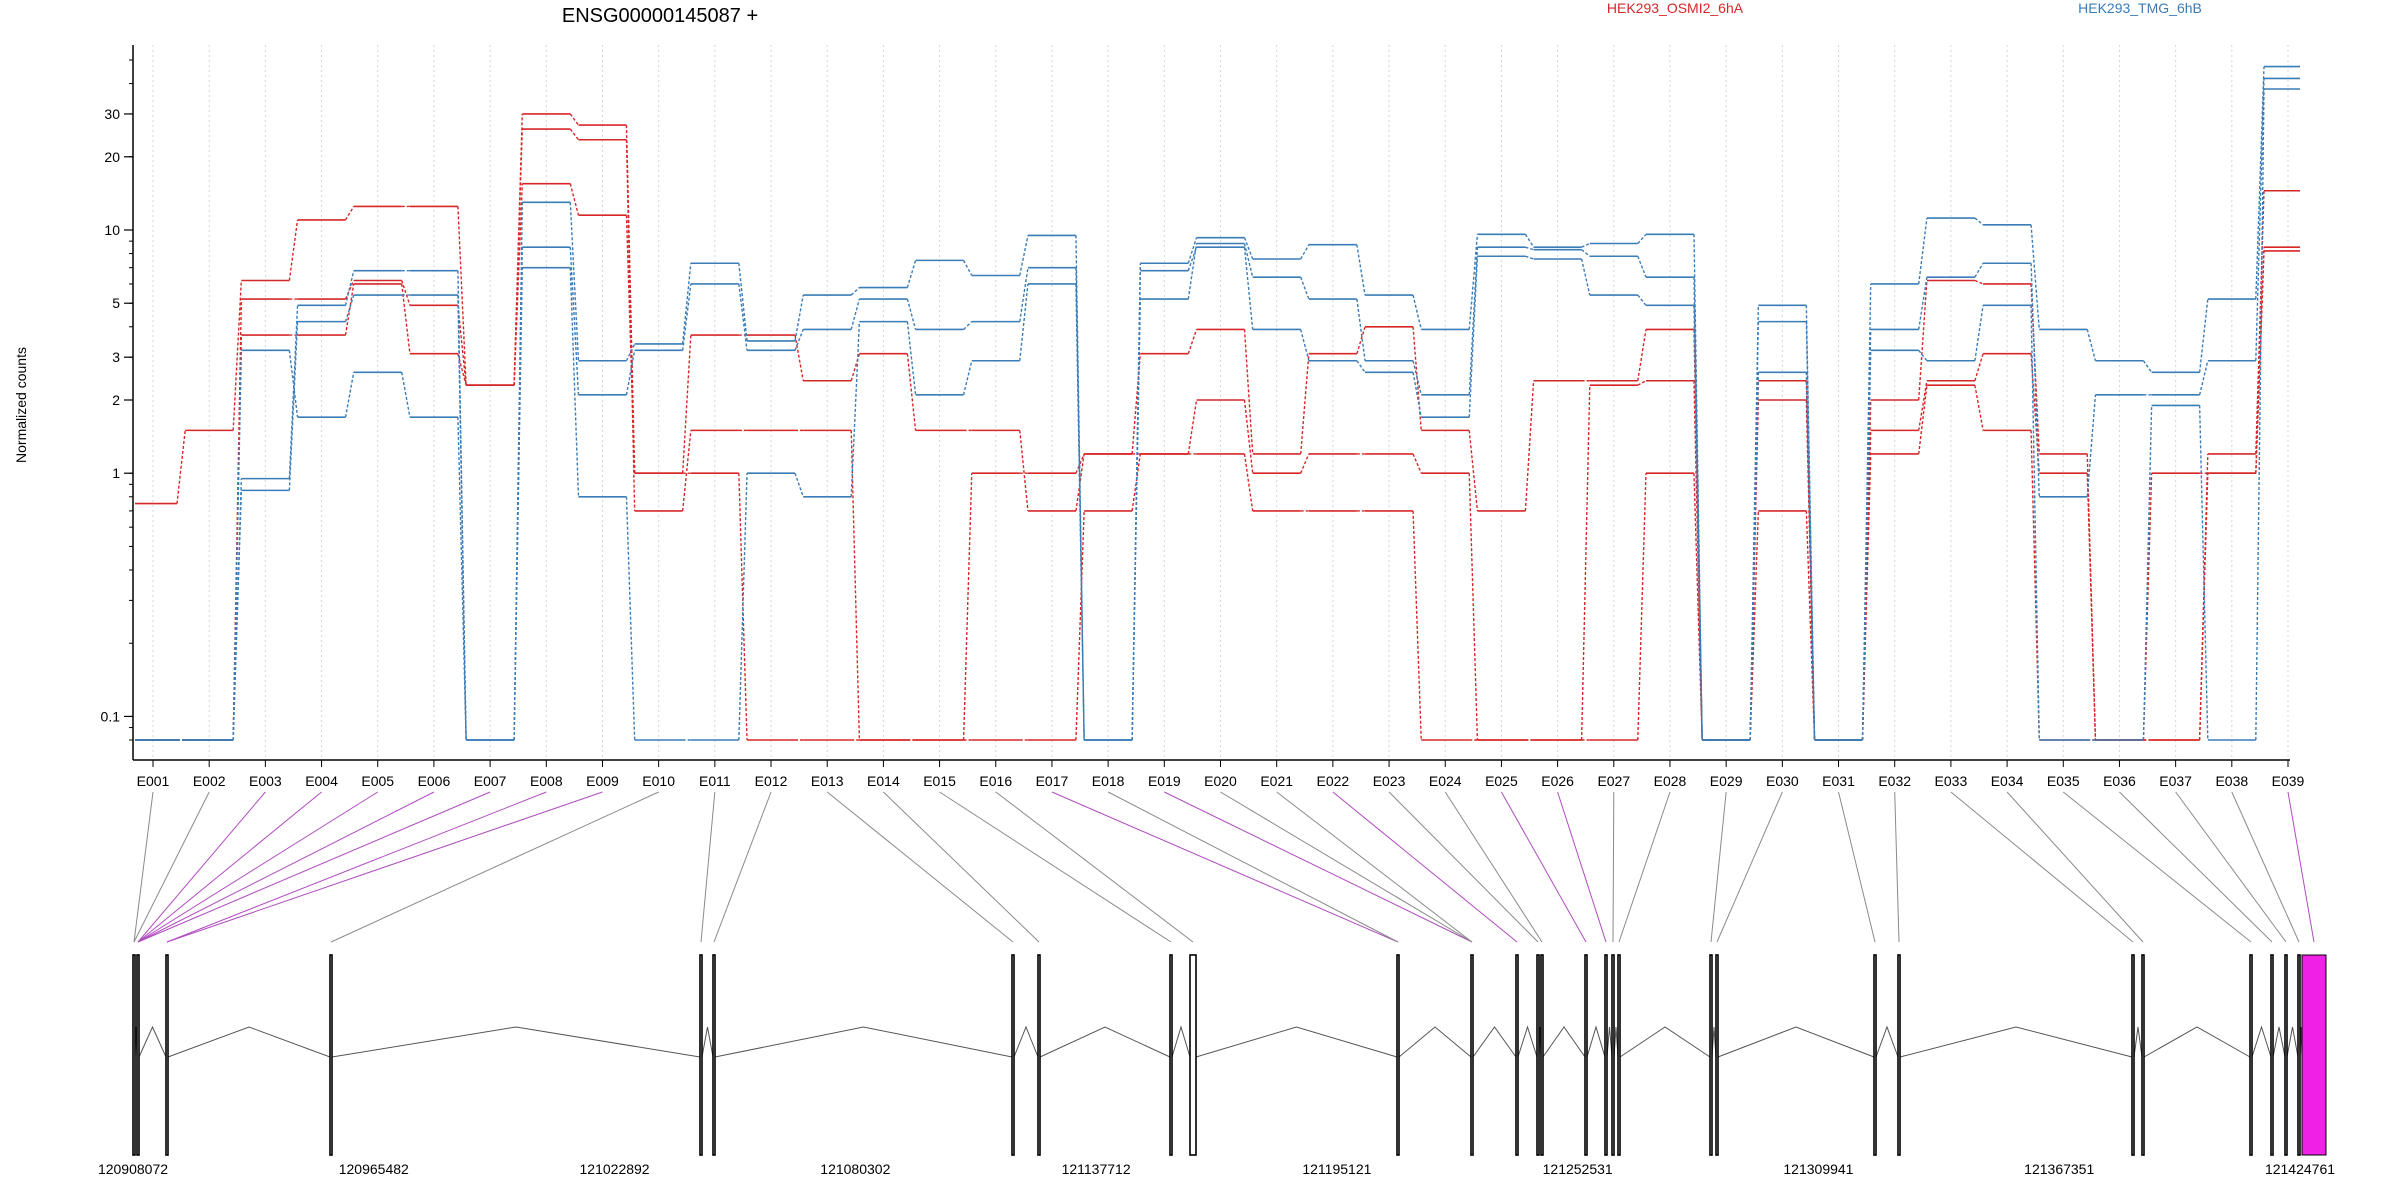 This screenshot has height=1200, width=2400. What do you see at coordinates (265, 781) in the screenshot?
I see `exon-tick-label: E003` at bounding box center [265, 781].